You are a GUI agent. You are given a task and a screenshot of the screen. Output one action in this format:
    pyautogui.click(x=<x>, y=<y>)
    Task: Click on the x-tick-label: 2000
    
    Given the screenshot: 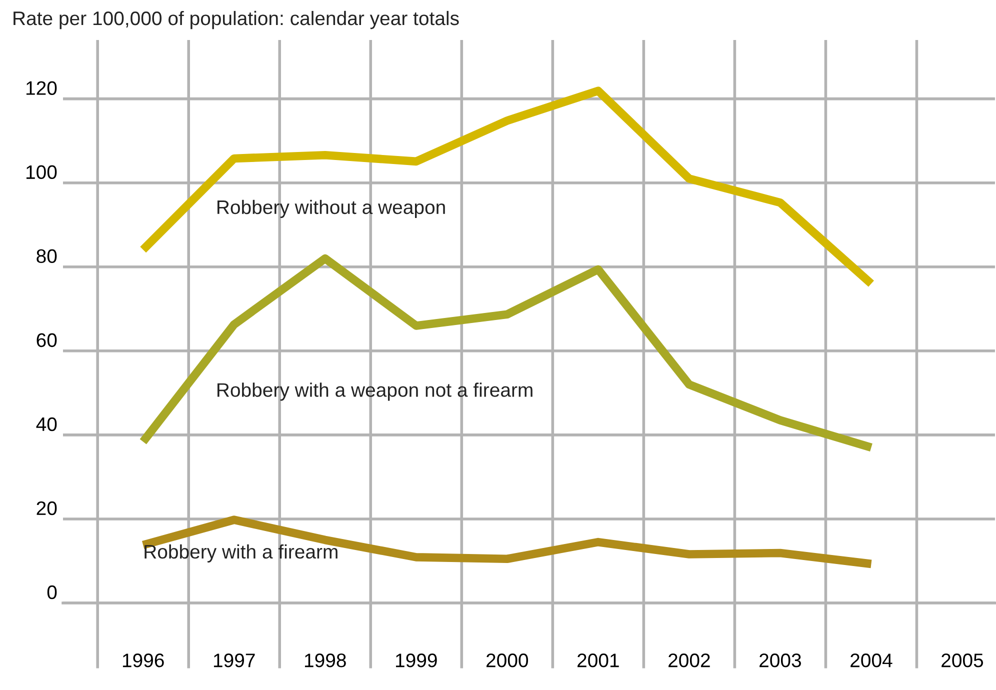 What is the action you would take?
    pyautogui.click(x=507, y=661)
    